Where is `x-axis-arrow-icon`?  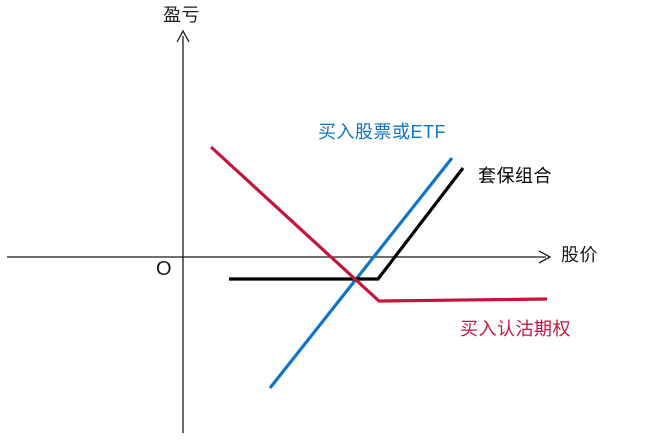
x-axis-arrow-icon is located at coordinates (545, 257).